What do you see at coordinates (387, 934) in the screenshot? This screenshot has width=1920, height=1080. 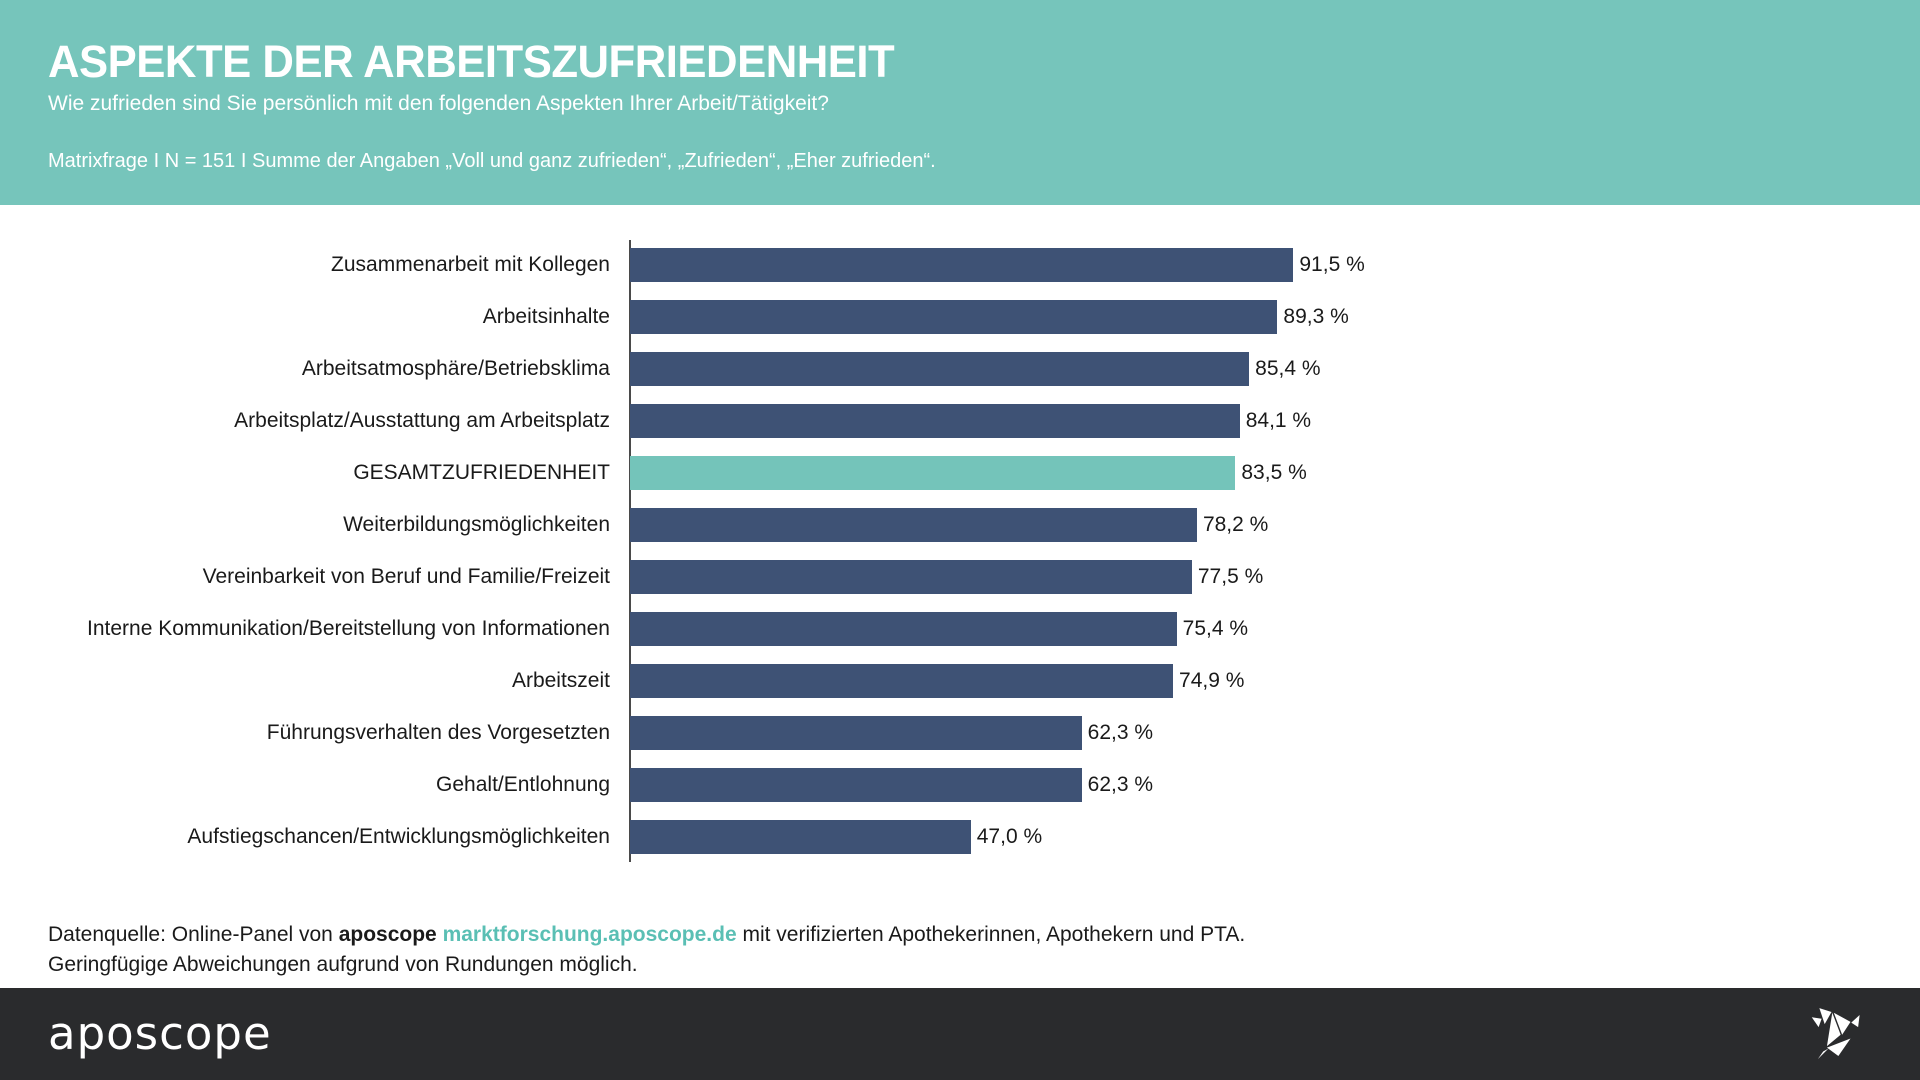 I see `brand-name: aposcope` at bounding box center [387, 934].